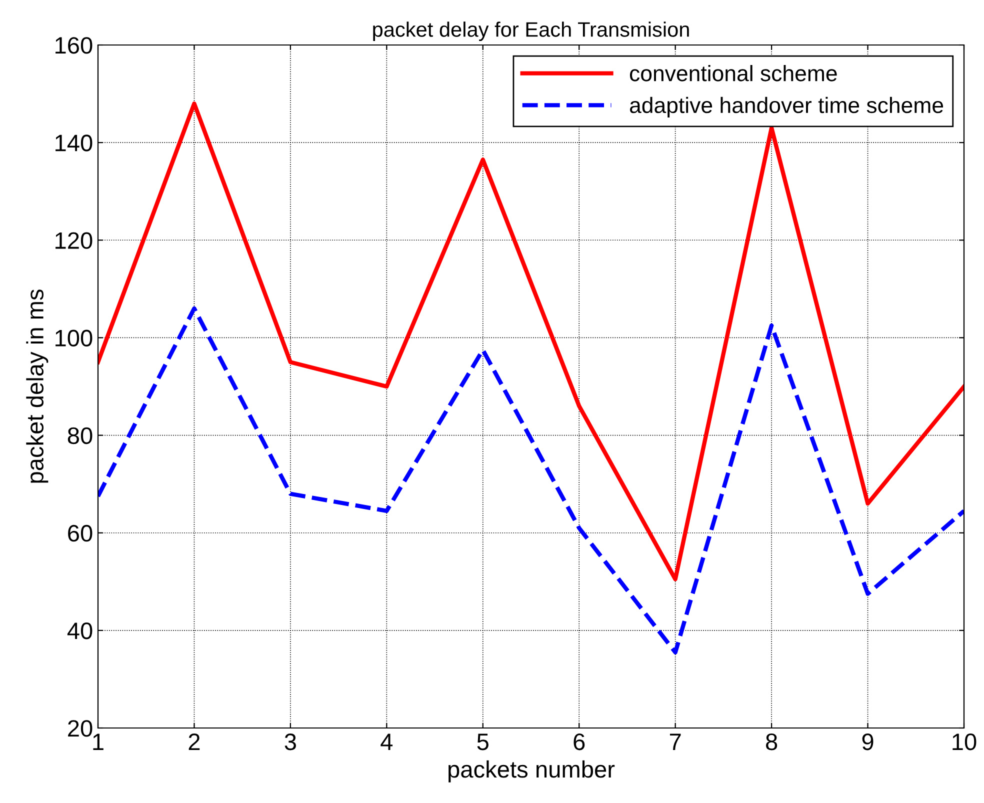 This screenshot has width=984, height=803. Describe the element at coordinates (290, 741) in the screenshot. I see `x-tick-label: 3` at that location.